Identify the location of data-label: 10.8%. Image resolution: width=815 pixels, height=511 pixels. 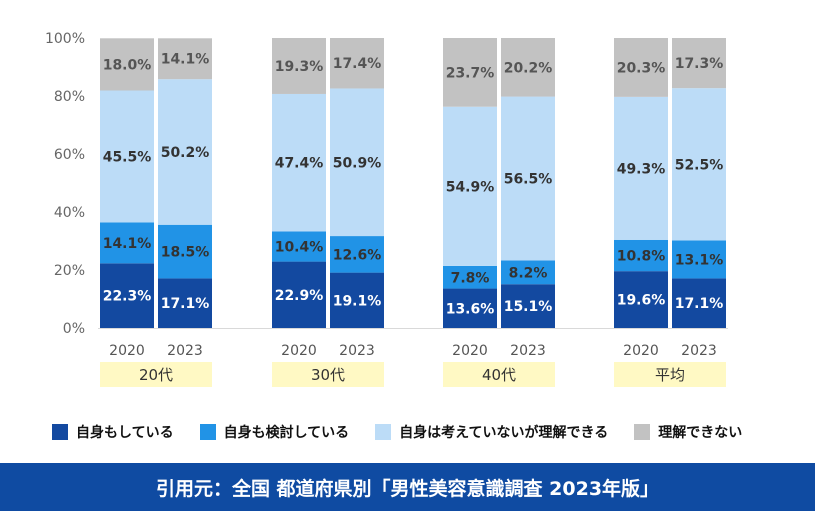
(641, 257).